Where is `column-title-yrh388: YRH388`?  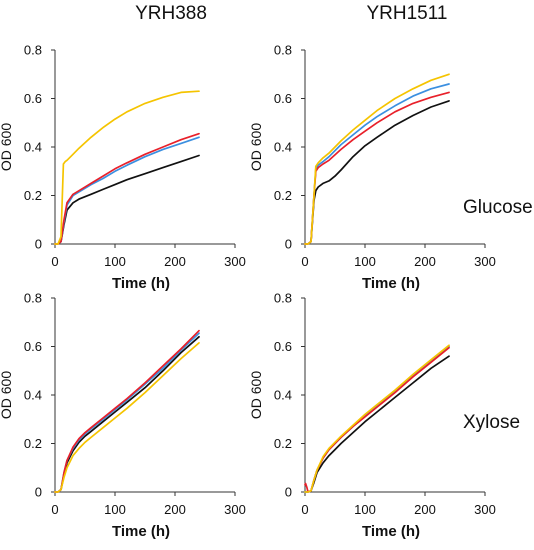 column-title-yrh388: YRH388 is located at coordinates (171, 13).